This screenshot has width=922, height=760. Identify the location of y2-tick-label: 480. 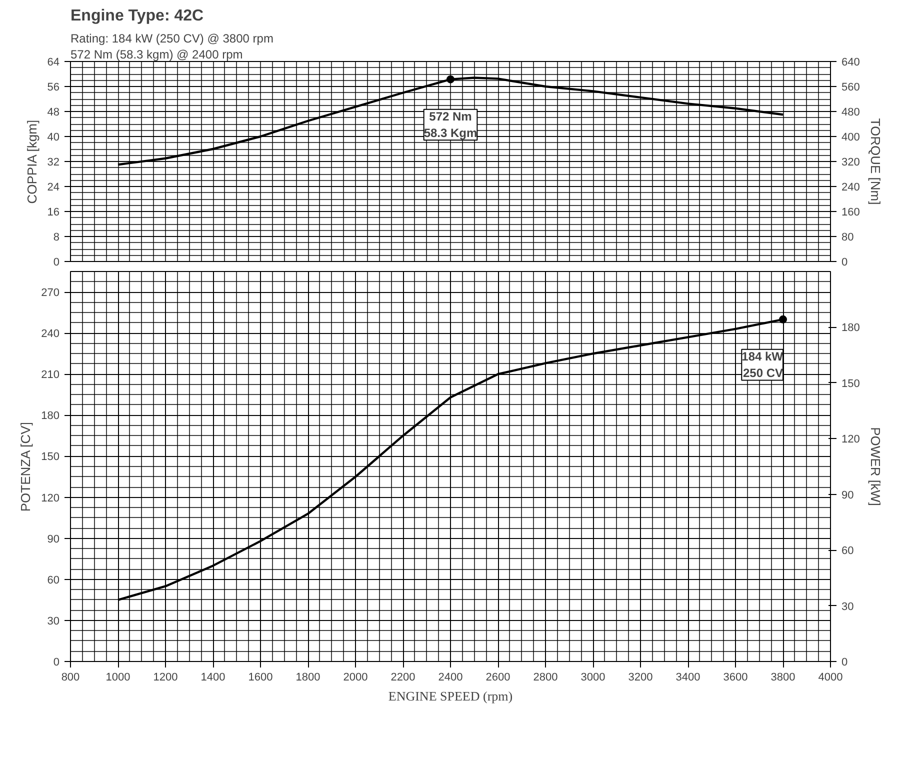
(851, 112).